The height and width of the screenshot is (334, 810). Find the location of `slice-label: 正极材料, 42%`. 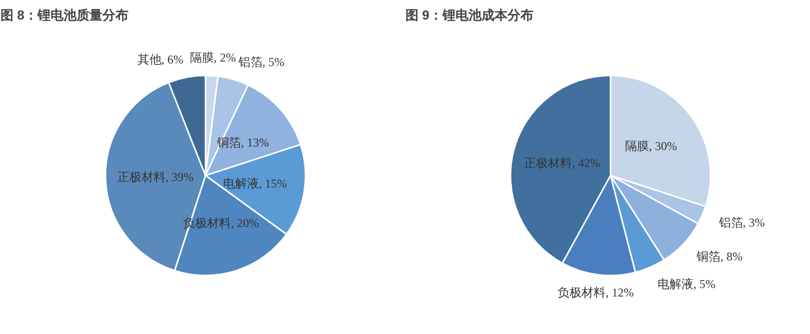

slice-label: 正极材料, 42% is located at coordinates (562, 163).